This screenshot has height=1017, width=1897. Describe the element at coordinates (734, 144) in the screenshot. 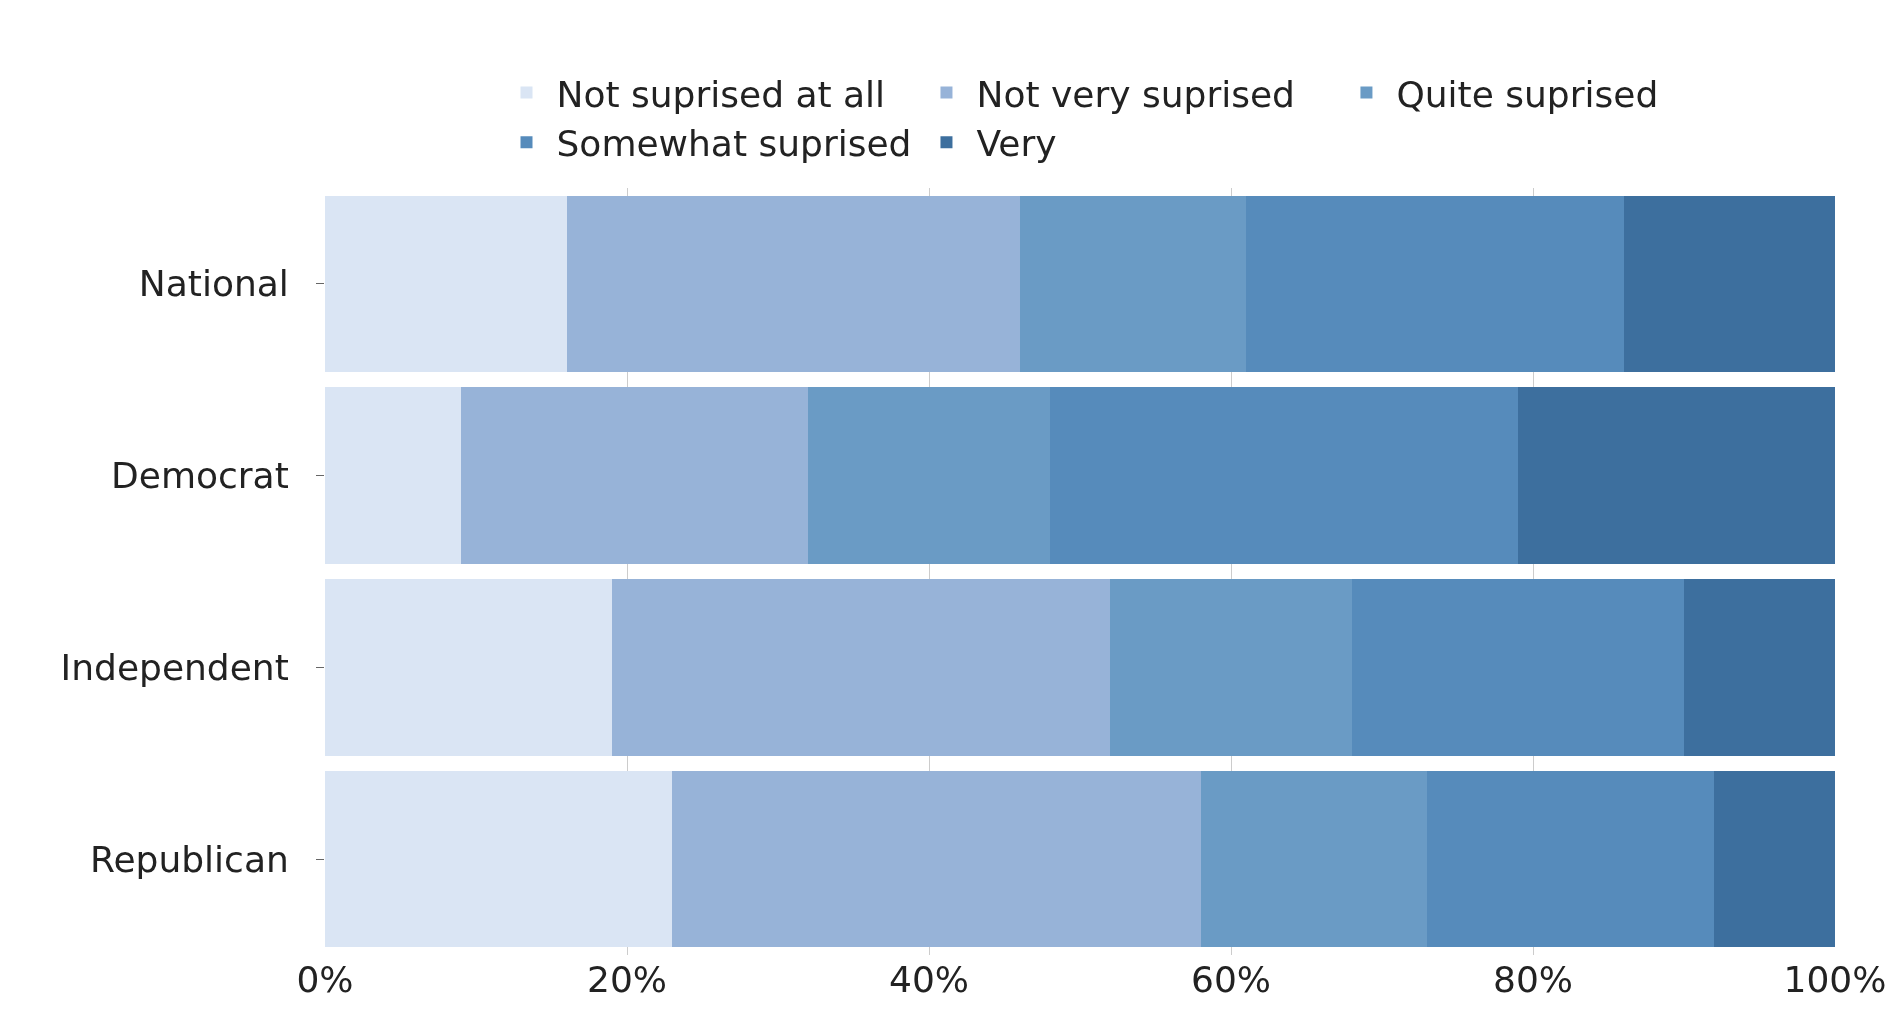

I see `legend-label: Somewhat suprised` at that location.